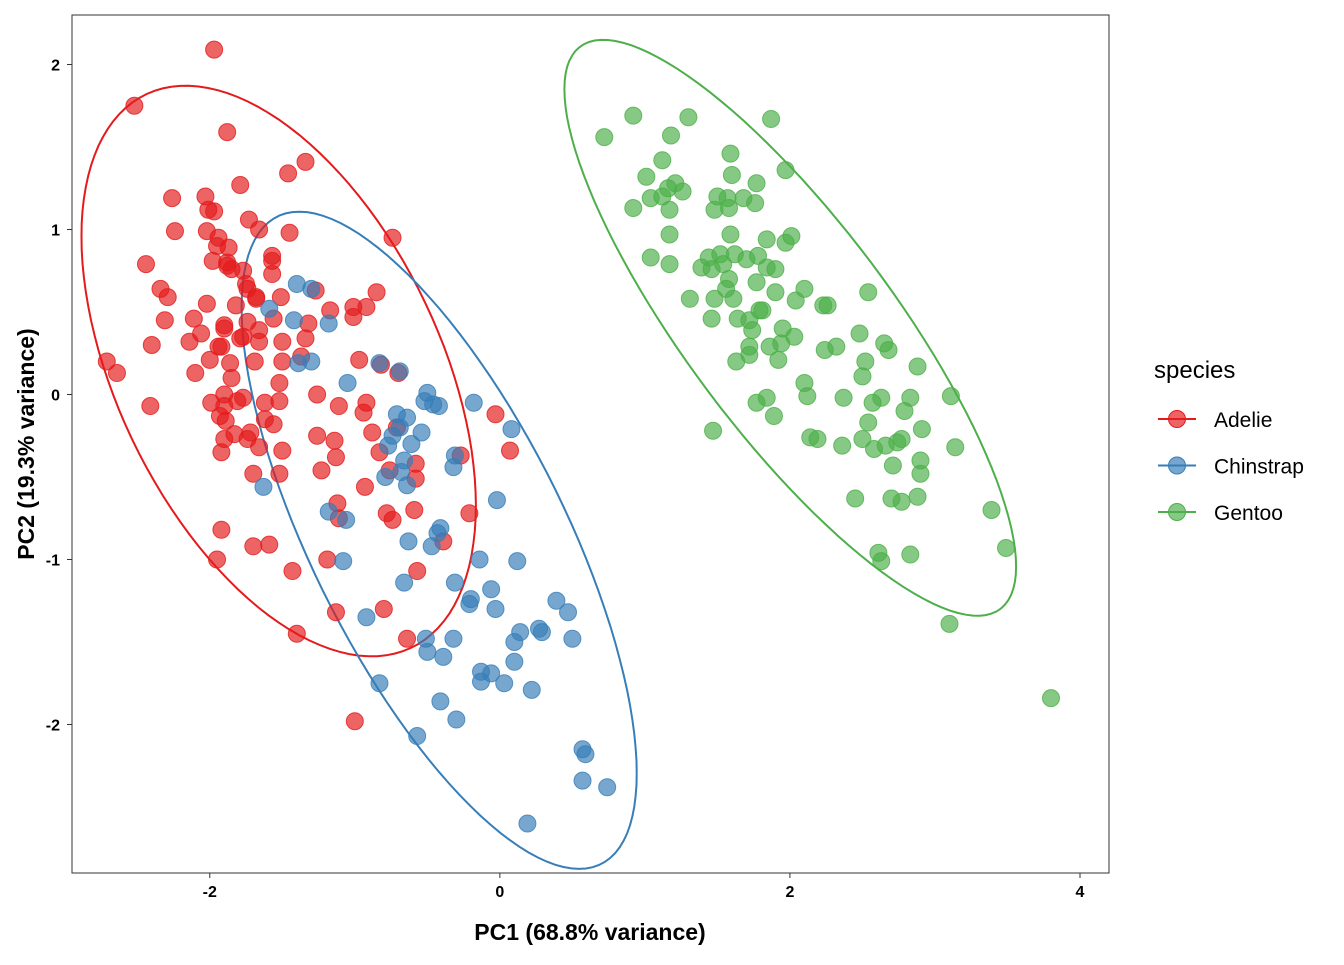  What do you see at coordinates (1243, 420) in the screenshot?
I see `legend-label: Adelie` at bounding box center [1243, 420].